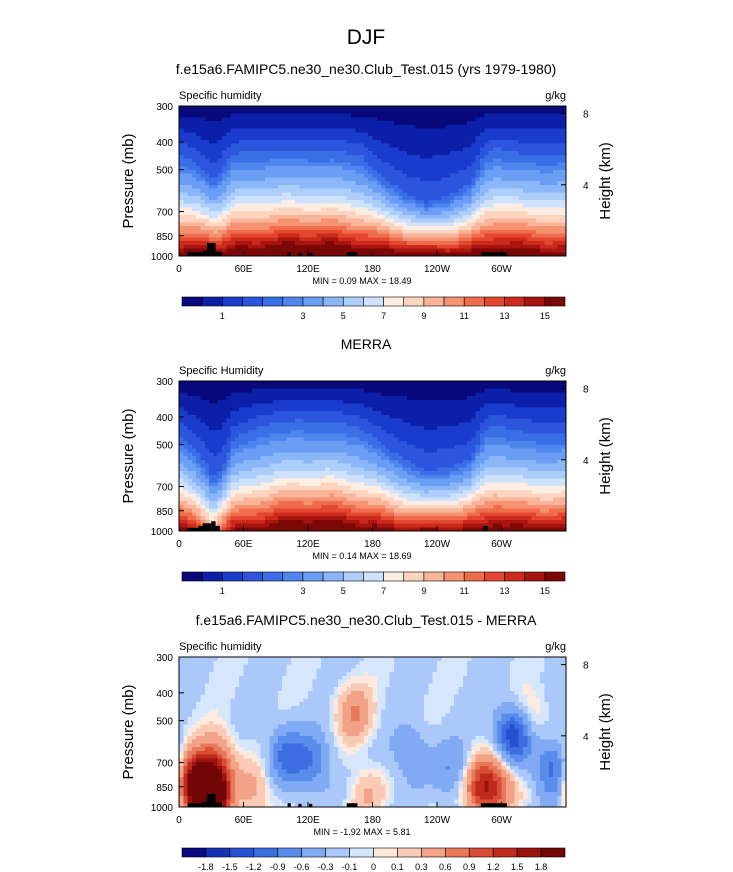 This screenshot has height=872, width=733. I want to click on colorbar-label: 3, so click(302, 316).